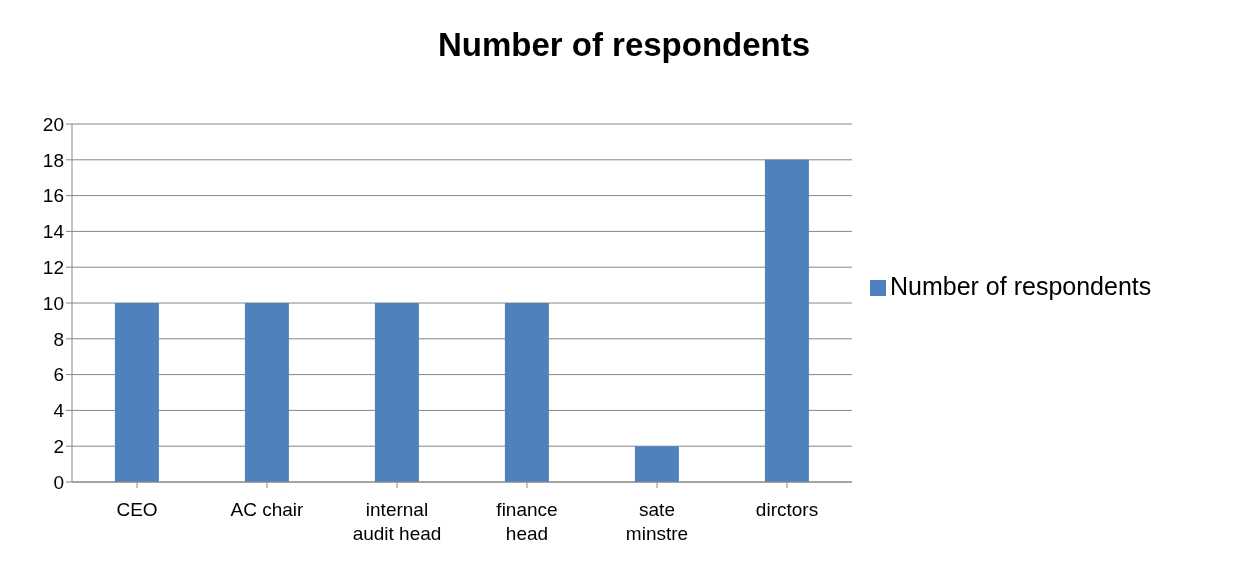 This screenshot has width=1248, height=573. Describe the element at coordinates (267, 509) in the screenshot. I see `x-tick-label: AC chair` at that location.